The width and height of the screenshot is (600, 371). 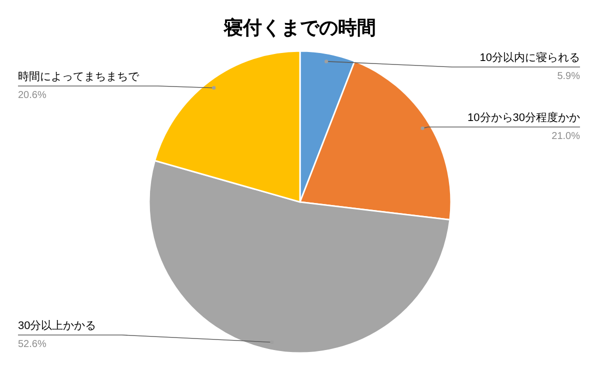 I want to click on slice-label: 10分から30分程度かか, so click(x=524, y=117).